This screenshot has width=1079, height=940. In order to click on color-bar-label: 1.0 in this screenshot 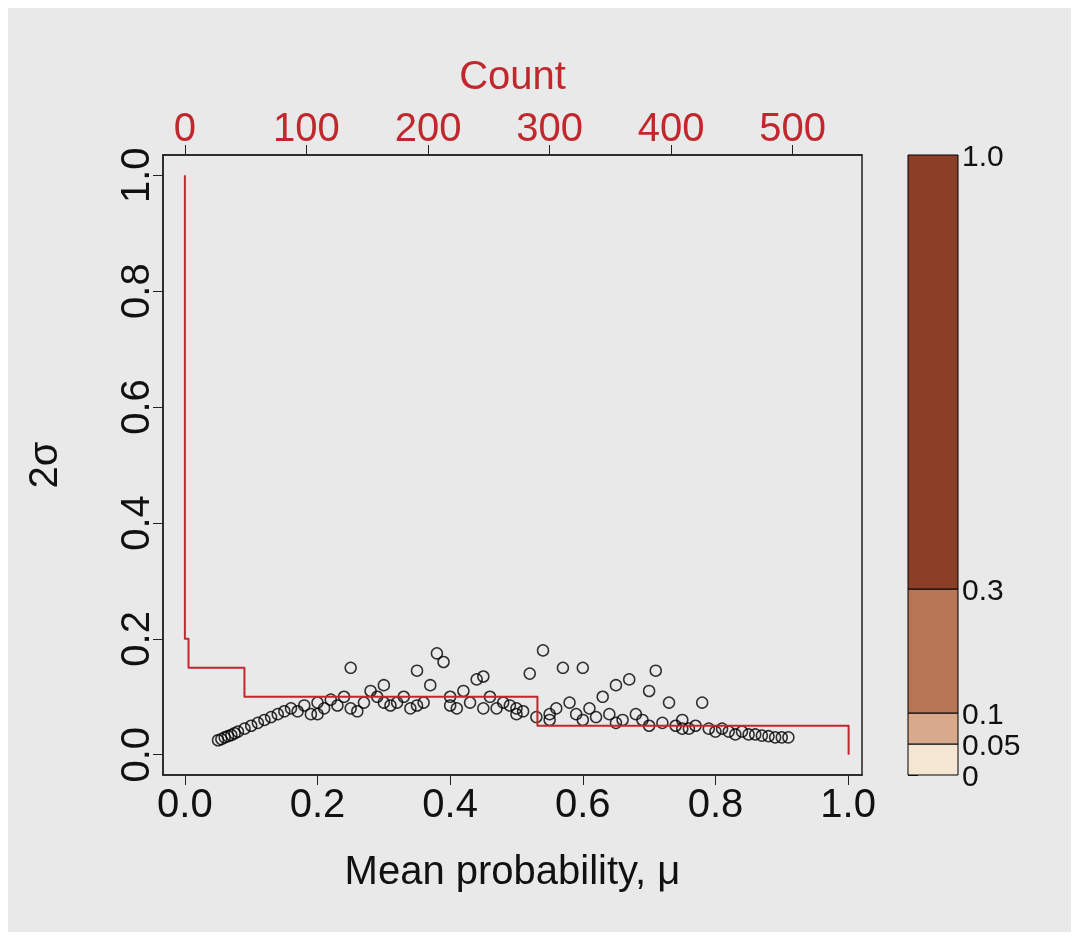, I will do `click(983, 155)`.